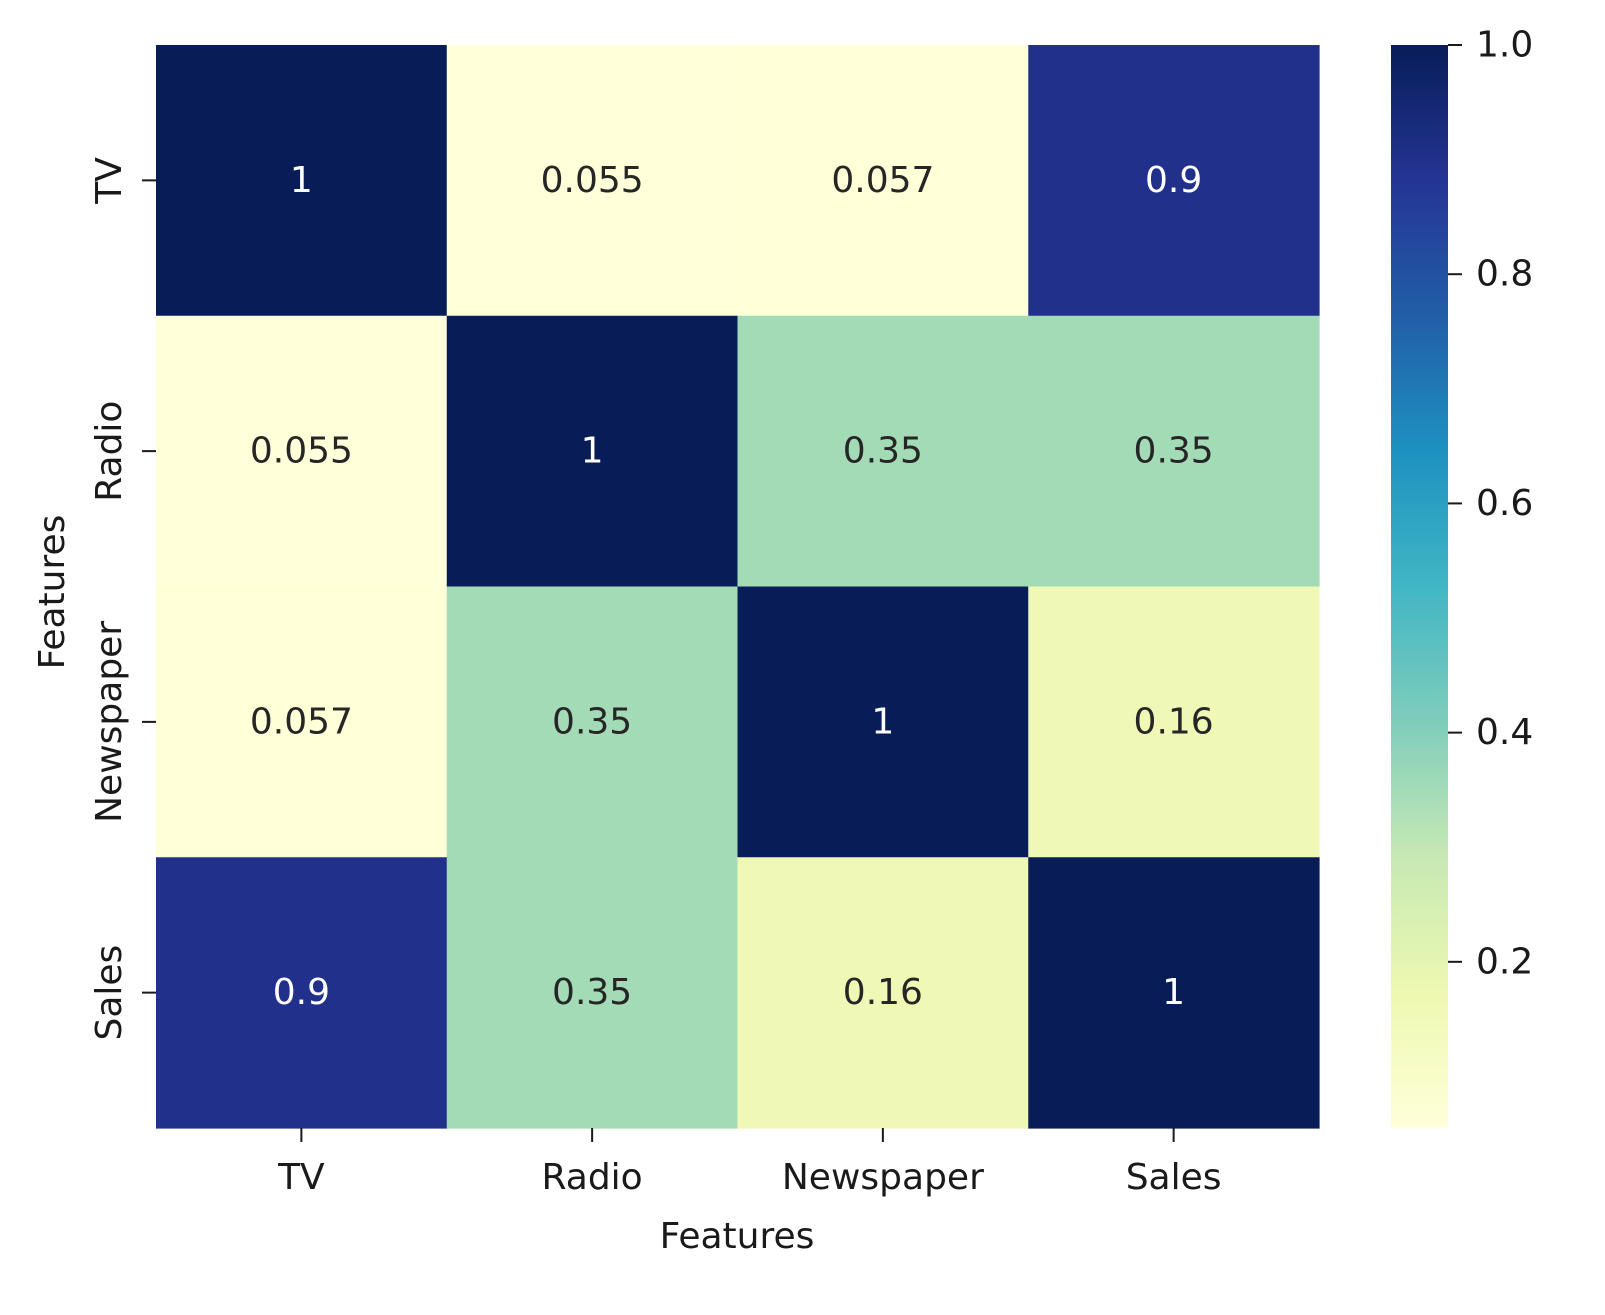 Image resolution: width=1605 pixels, height=1315 pixels. What do you see at coordinates (1419, 586) in the screenshot?
I see `colorbar` at bounding box center [1419, 586].